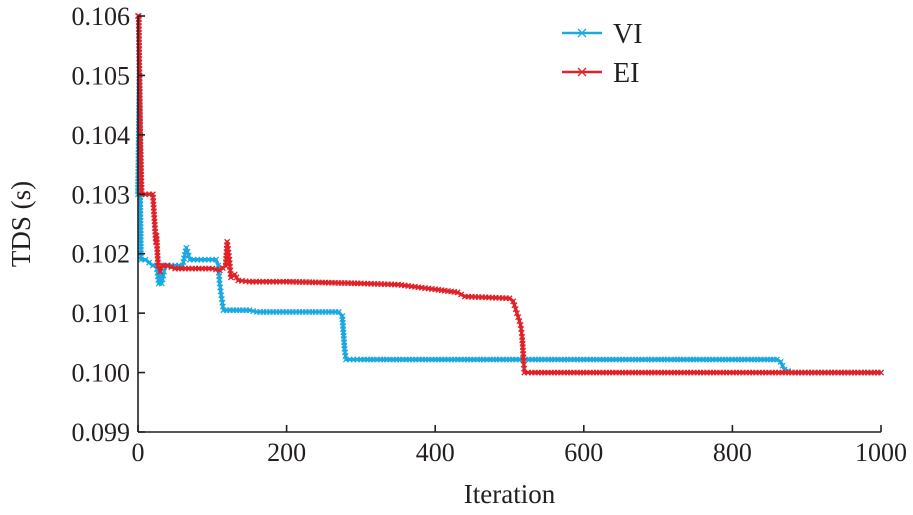 Image resolution: width=913 pixels, height=515 pixels. Describe the element at coordinates (21, 224) in the screenshot. I see `y-axis-title: TDS (s)` at that location.